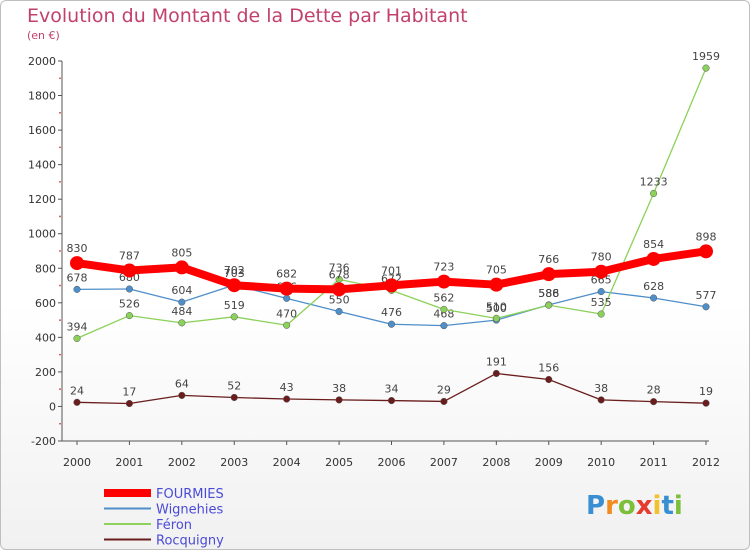 The image size is (750, 550). I want to click on y-tick-label: 400, so click(45, 337).